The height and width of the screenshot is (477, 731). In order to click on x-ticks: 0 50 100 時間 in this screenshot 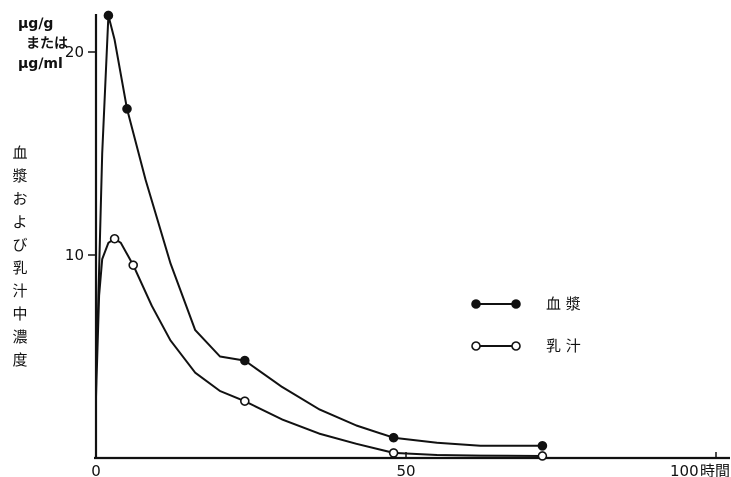, I will do `click(410, 464)`.